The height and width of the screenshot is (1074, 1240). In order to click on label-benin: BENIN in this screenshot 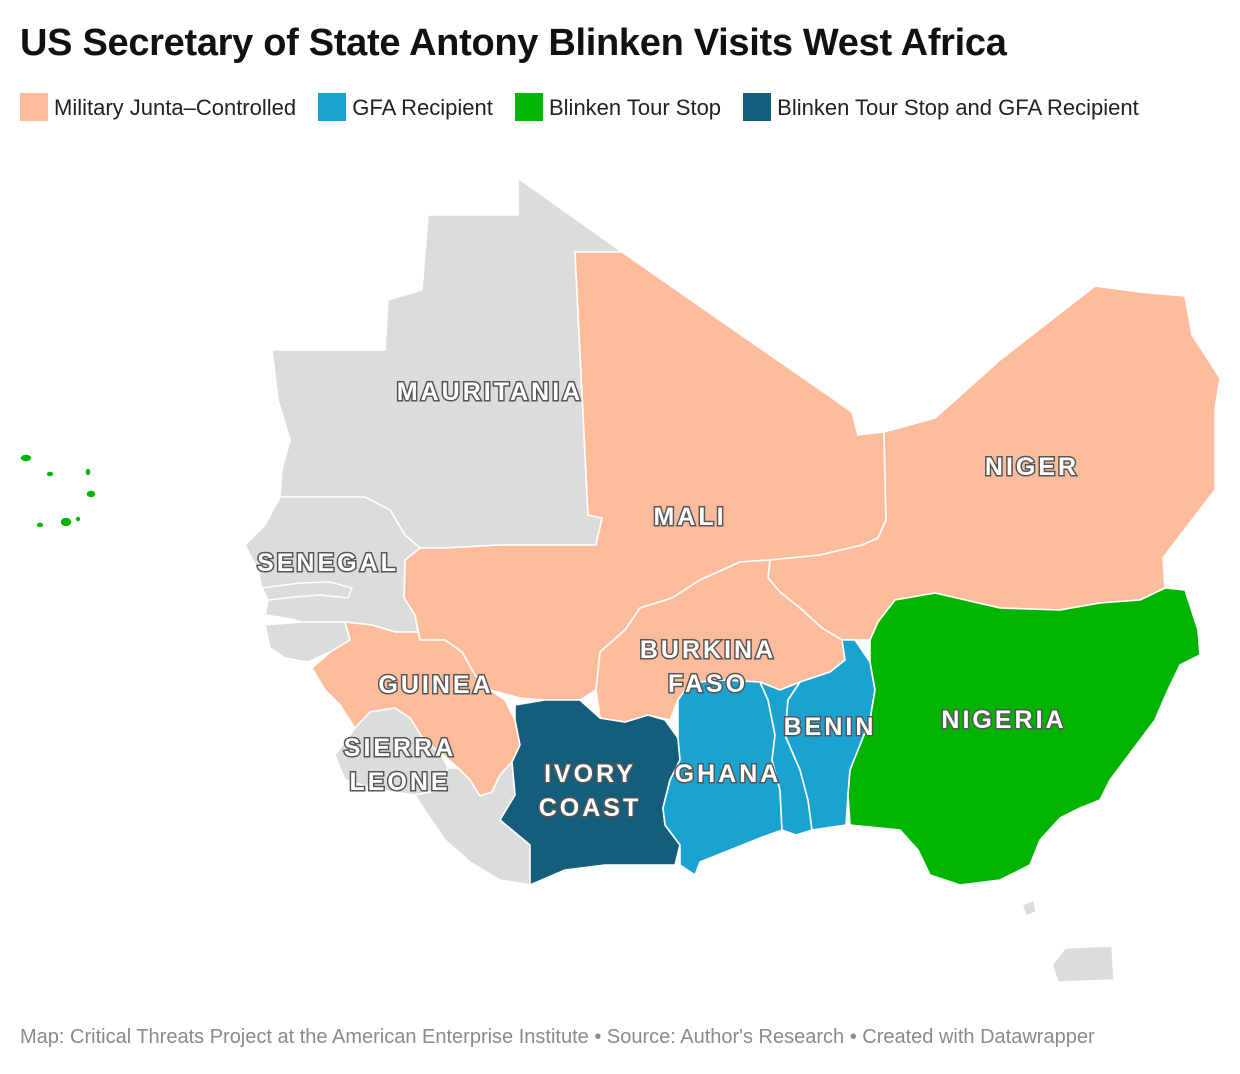, I will do `click(830, 727)`.